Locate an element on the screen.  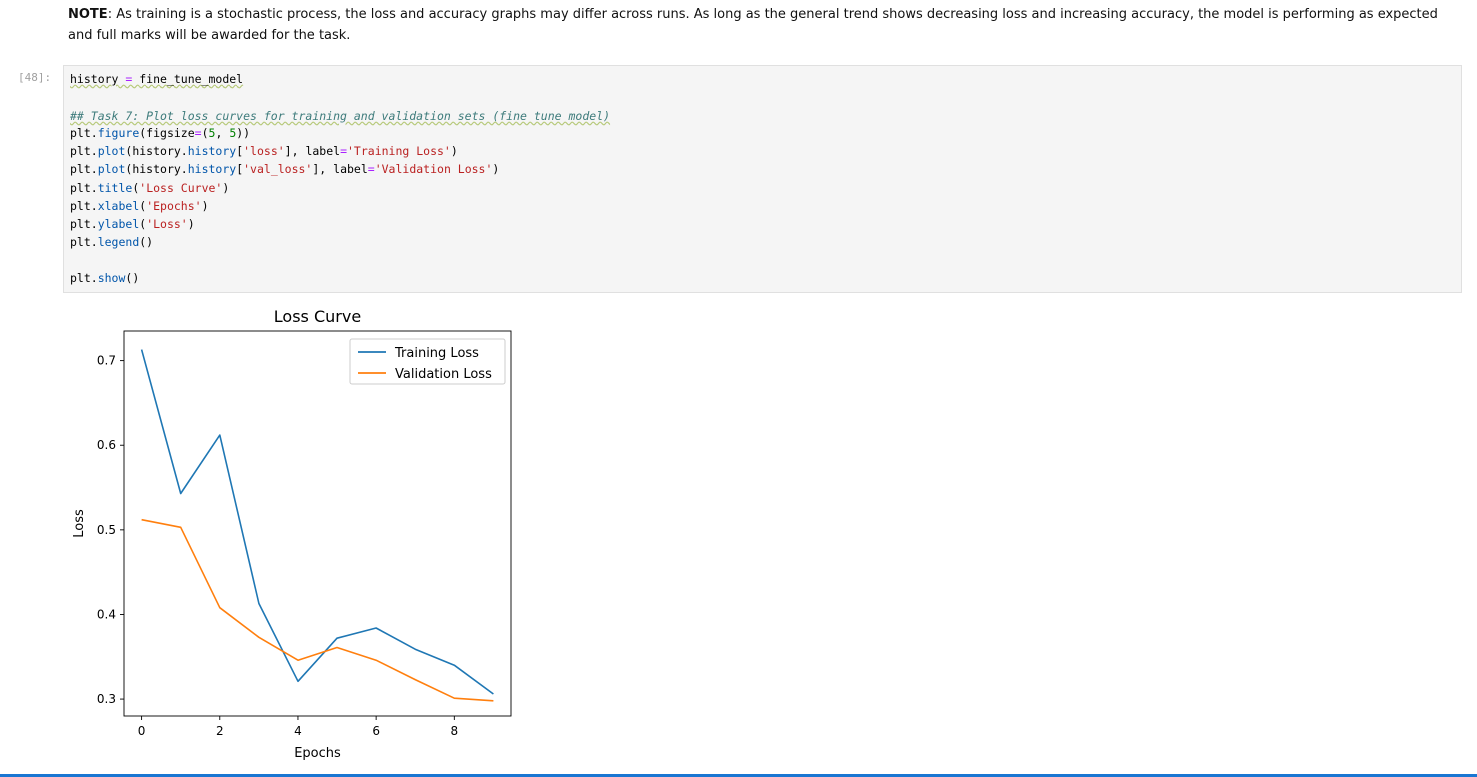
code-line-1: history = fine_tune_model is located at coordinates (156, 79).